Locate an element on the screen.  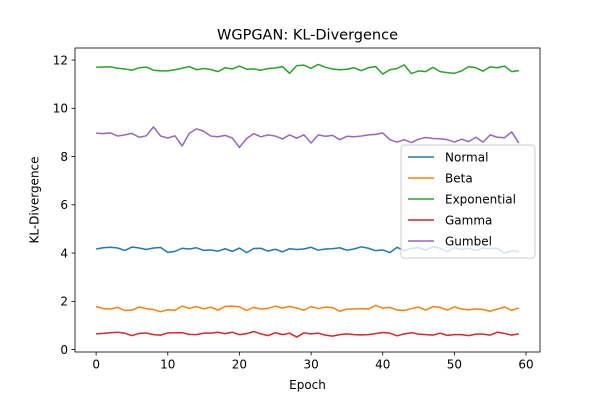
series-line-exponential is located at coordinates (307, 69).